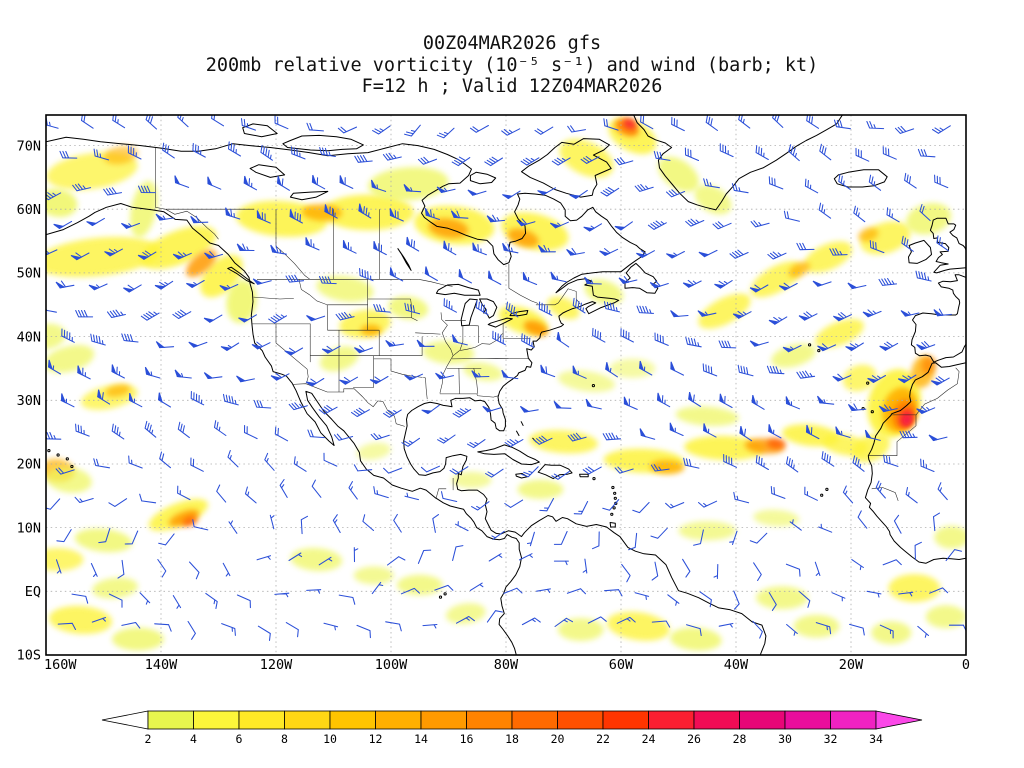 This screenshot has width=1024, height=768. Describe the element at coordinates (649, 739) in the screenshot. I see `svg-text: 24` at that location.